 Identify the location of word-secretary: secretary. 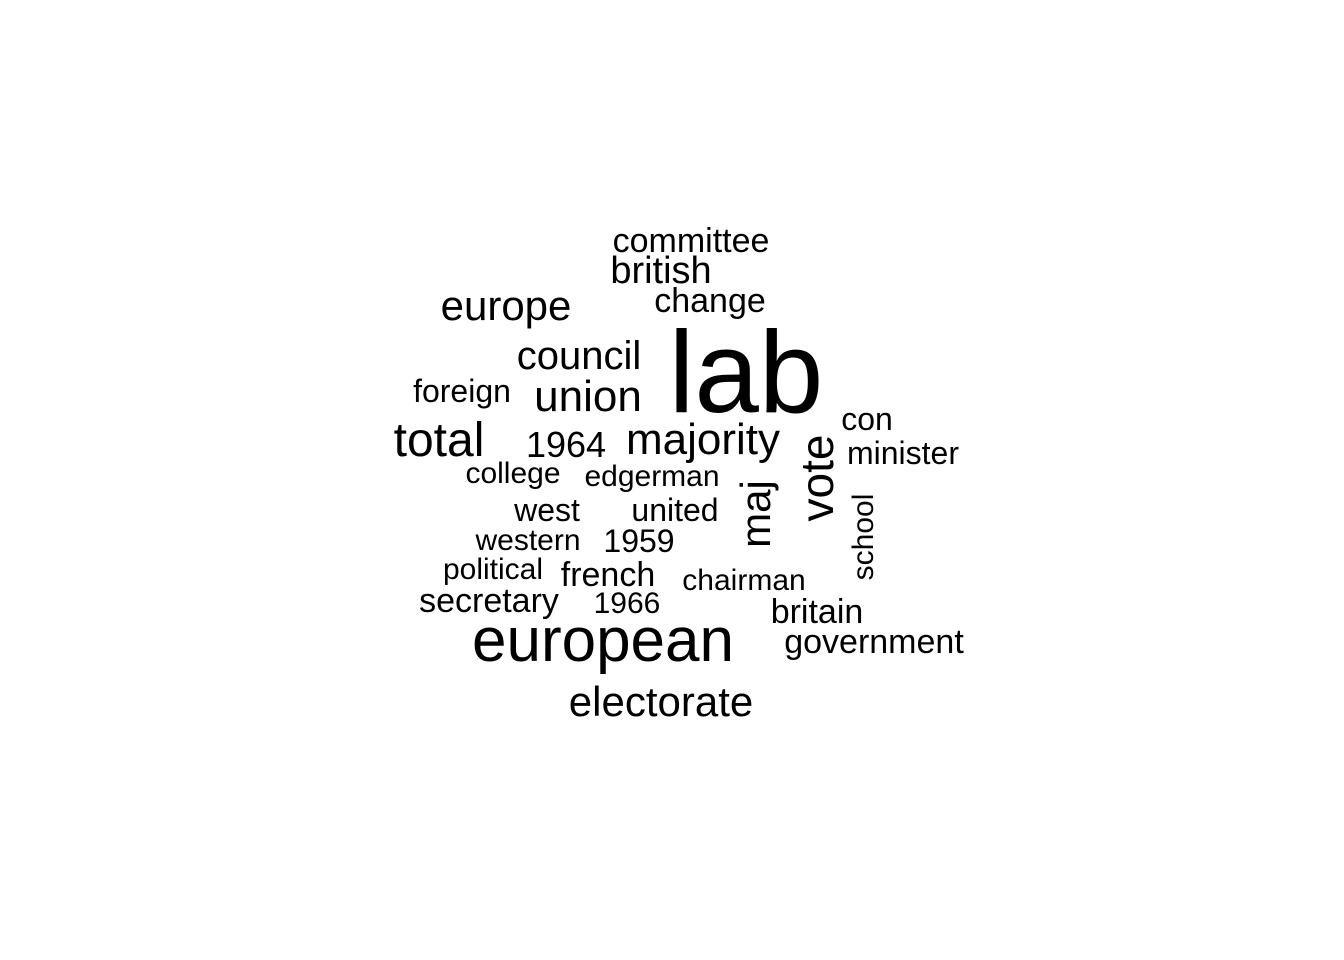
(489, 601).